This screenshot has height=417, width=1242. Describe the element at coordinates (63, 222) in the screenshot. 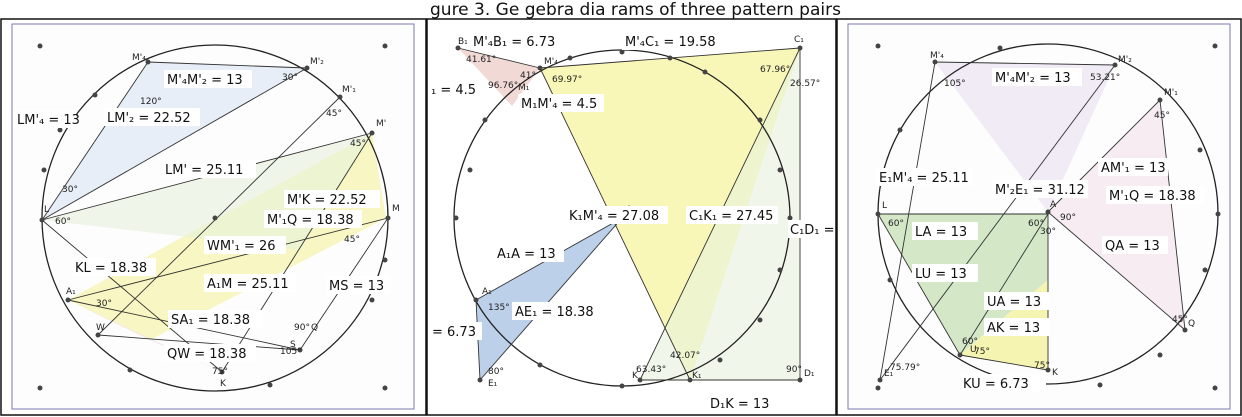

I see `left-angle-6: 60°` at that location.